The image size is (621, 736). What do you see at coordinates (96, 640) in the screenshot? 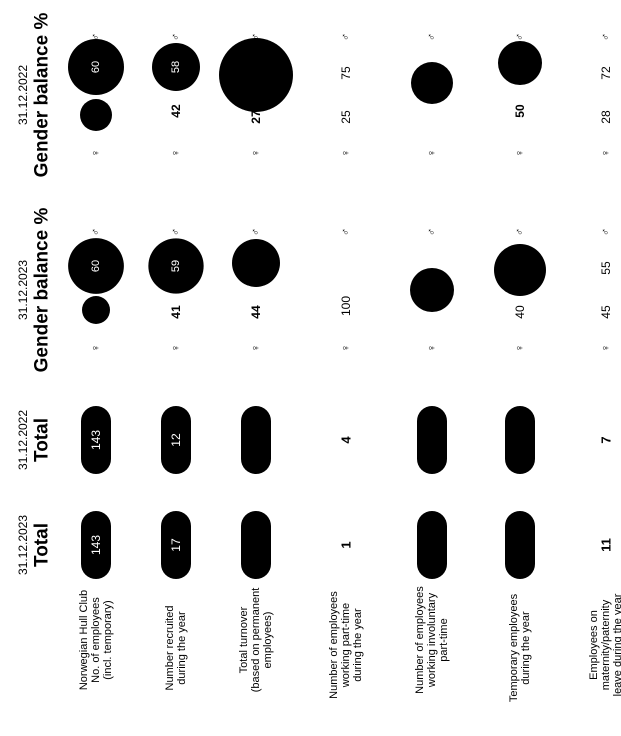
I see `row-label-line: No. of employees` at bounding box center [96, 640].